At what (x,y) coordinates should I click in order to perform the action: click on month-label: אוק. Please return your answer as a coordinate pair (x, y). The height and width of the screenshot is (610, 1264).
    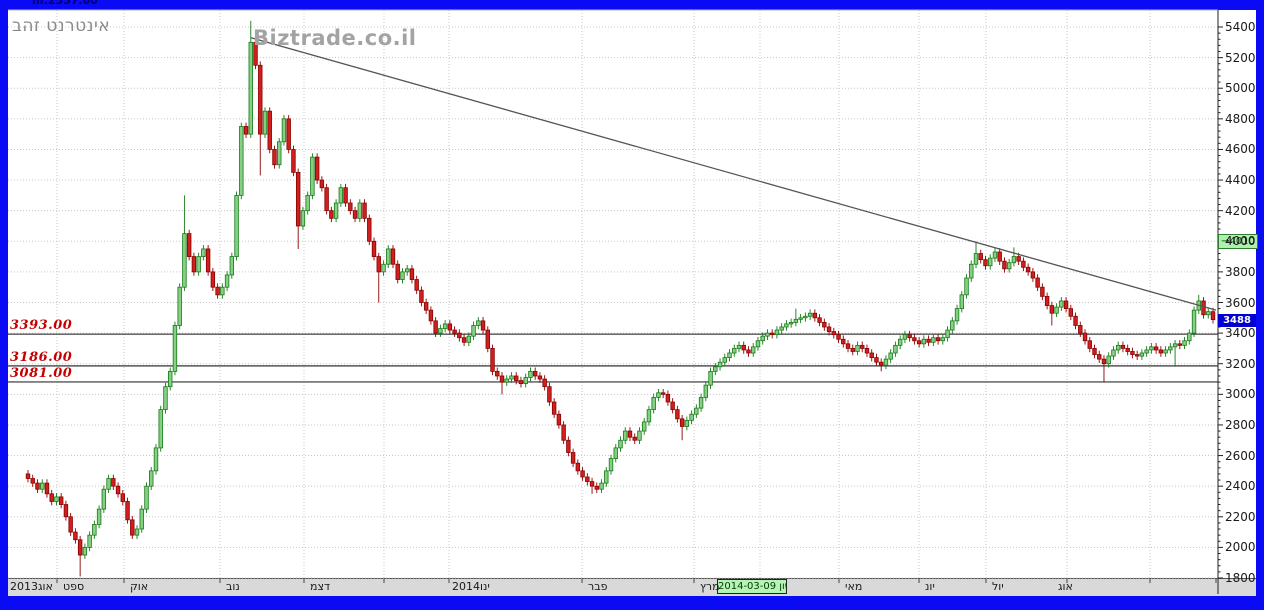
    Looking at the image, I should click on (139, 586).